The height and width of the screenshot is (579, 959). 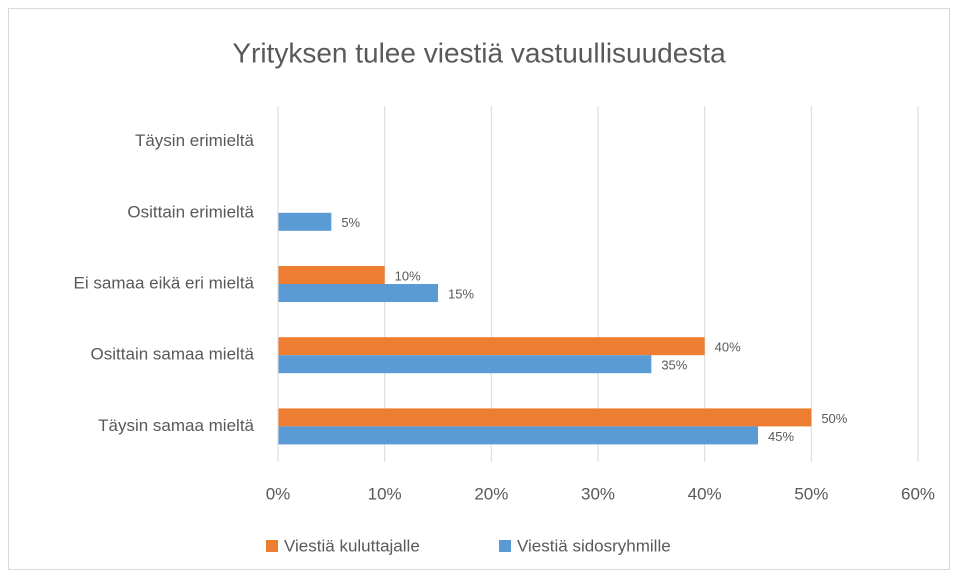 I want to click on x-tick-label: 0%, so click(x=278, y=493).